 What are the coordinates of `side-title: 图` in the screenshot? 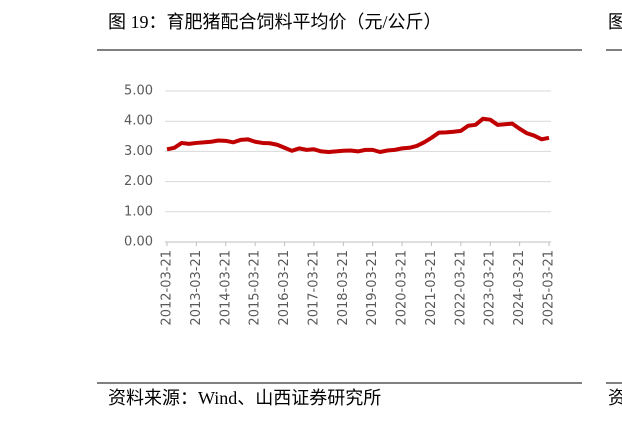 It's located at (615, 22).